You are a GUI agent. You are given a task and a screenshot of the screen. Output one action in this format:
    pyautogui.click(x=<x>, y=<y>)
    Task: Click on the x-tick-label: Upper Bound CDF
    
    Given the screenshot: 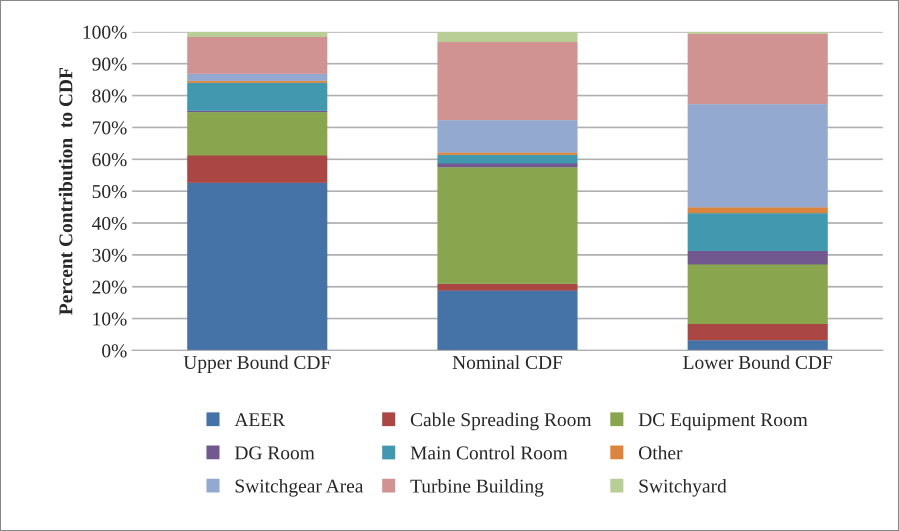 What is the action you would take?
    pyautogui.click(x=257, y=364)
    